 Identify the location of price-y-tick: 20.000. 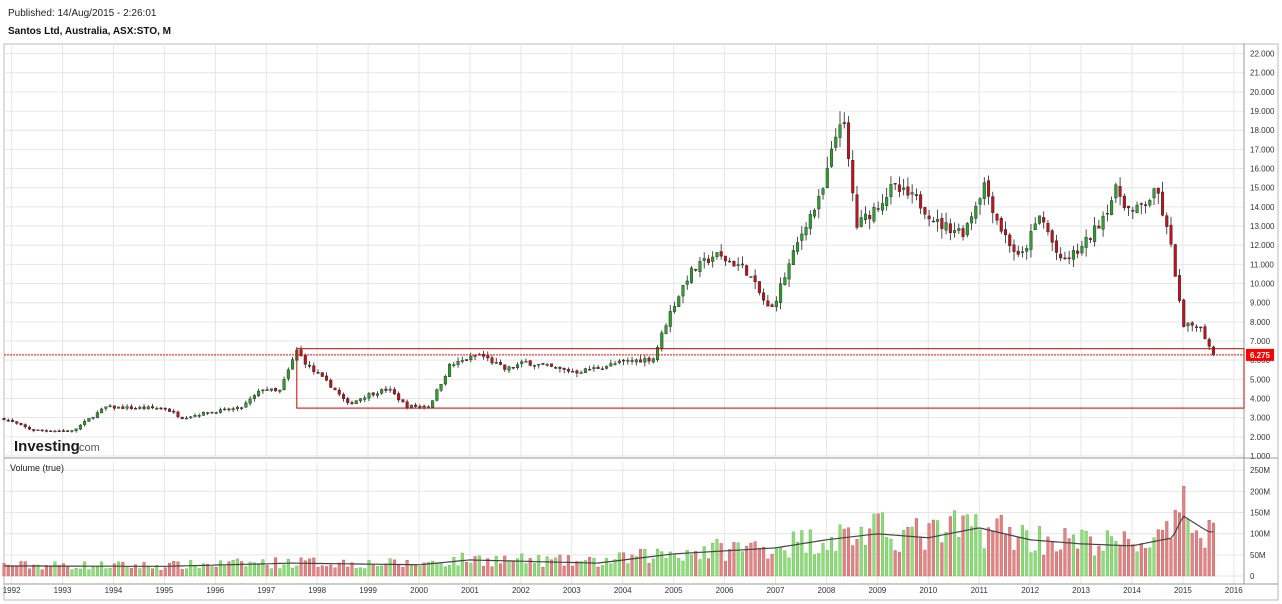
(1262, 92).